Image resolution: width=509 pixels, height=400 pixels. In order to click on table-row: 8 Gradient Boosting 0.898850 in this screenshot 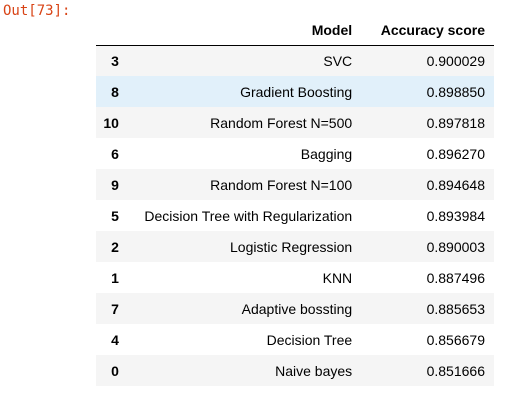, I will do `click(295, 91)`.